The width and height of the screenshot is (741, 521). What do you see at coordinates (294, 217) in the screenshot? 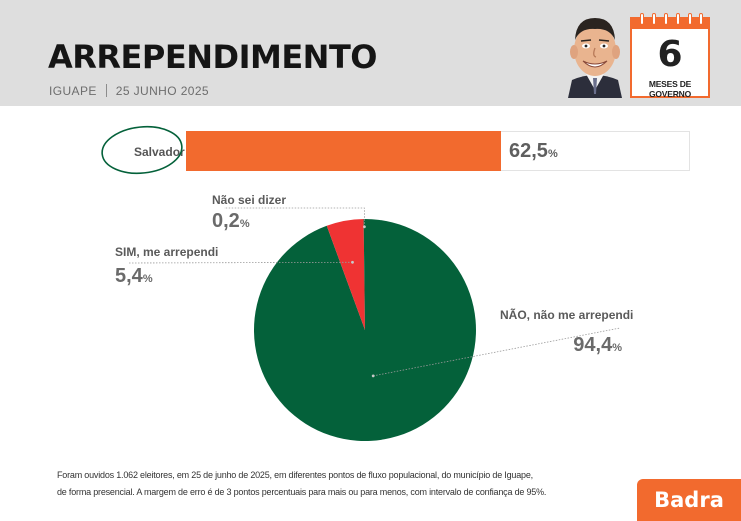
I see `leader-line-nao-sei` at bounding box center [294, 217].